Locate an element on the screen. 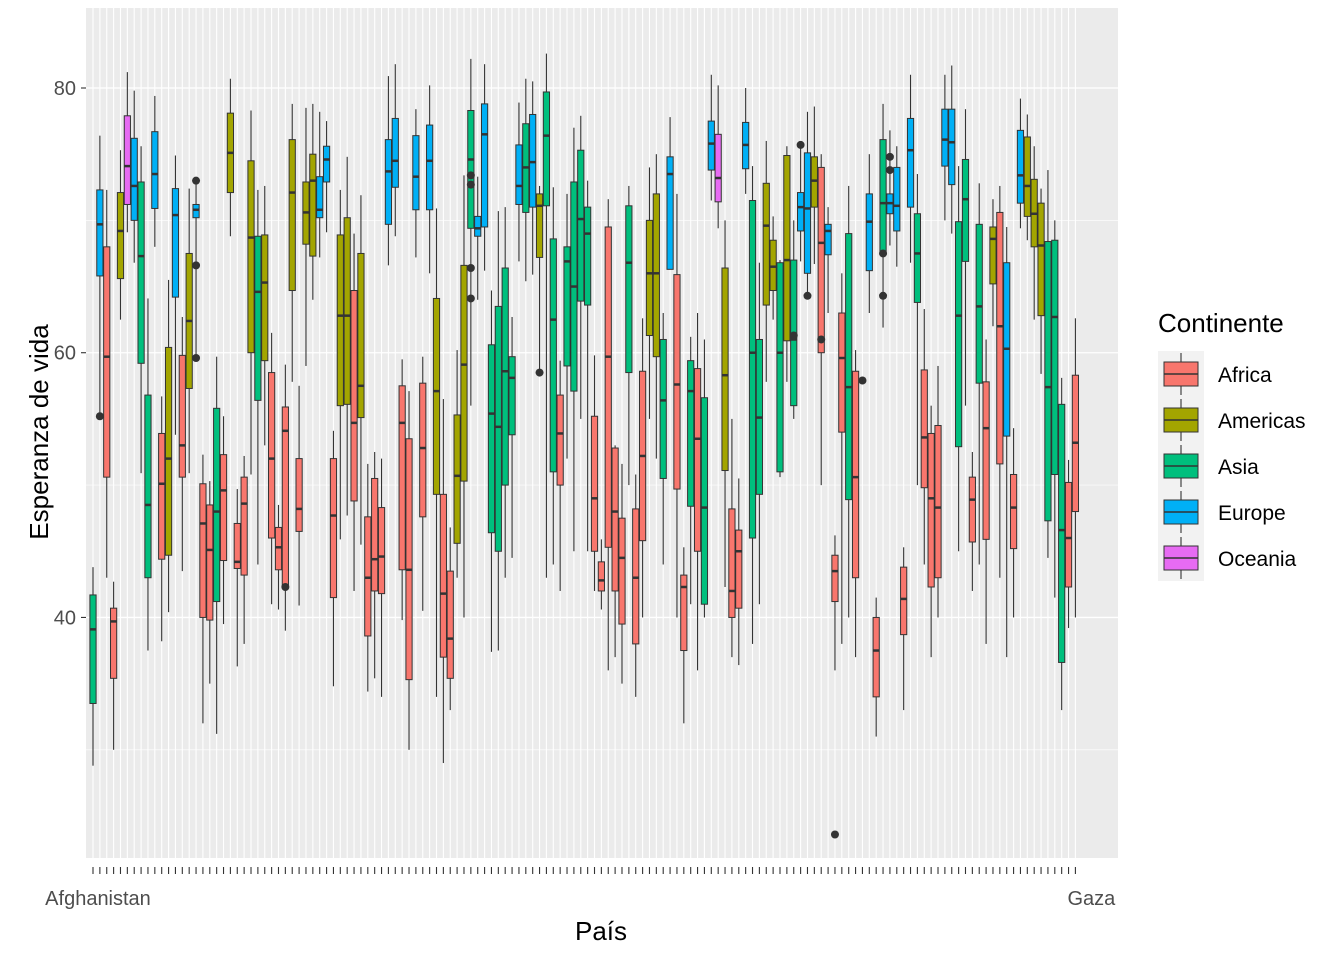  y-tick-label: 40 is located at coordinates (65, 618).